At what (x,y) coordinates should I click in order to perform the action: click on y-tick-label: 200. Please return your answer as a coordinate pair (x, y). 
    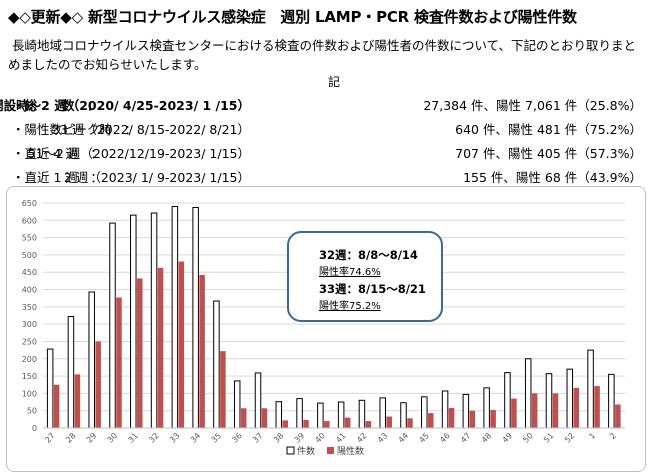
    Looking at the image, I should click on (29, 359).